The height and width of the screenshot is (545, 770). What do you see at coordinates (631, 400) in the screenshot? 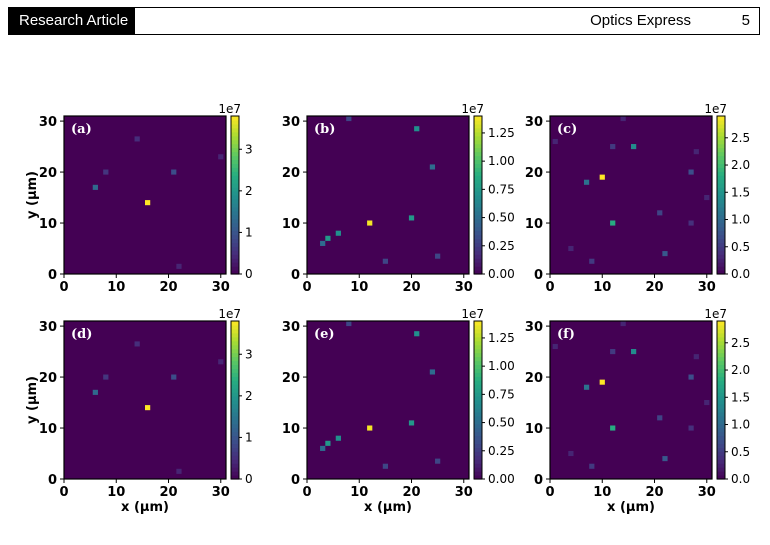
I see `plot-frame` at bounding box center [631, 400].